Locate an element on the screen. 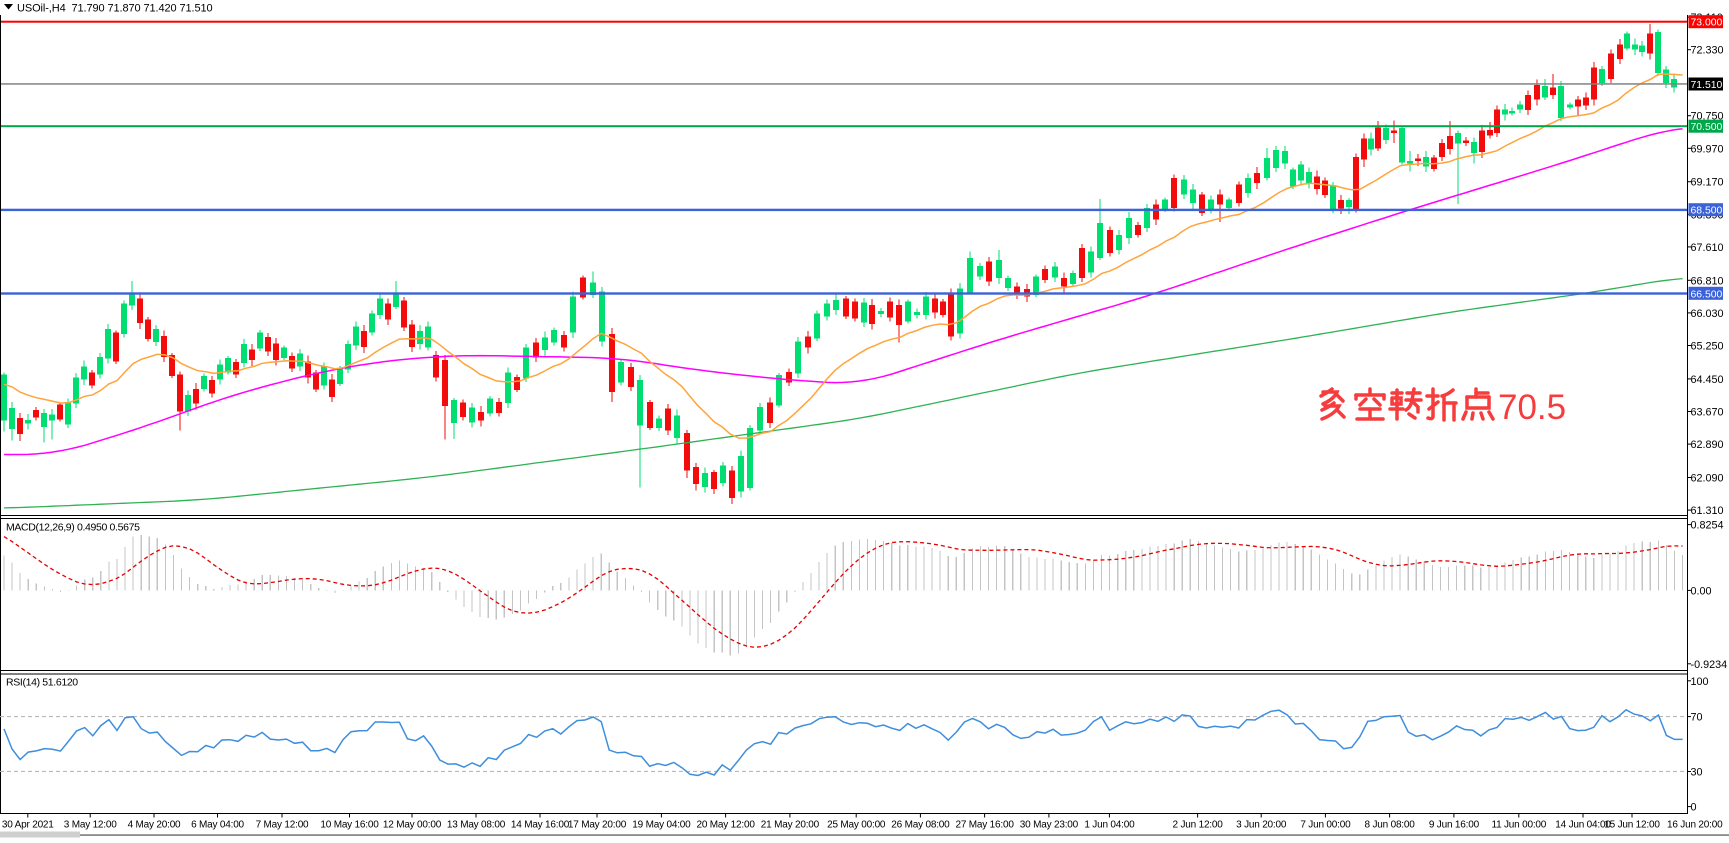  svg-text: 4 May 20:00 is located at coordinates (154, 825).